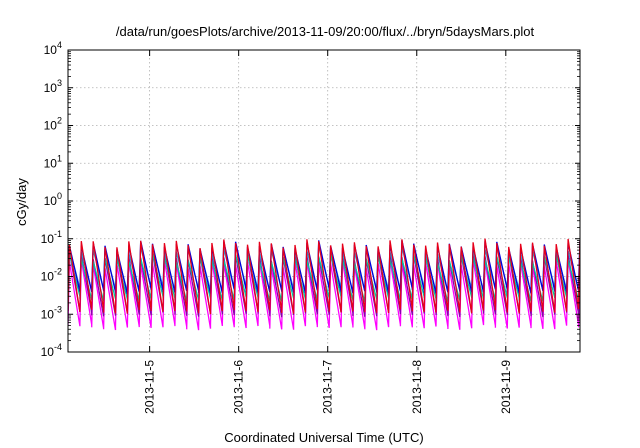 The height and width of the screenshot is (448, 640). What do you see at coordinates (21, 202) in the screenshot?
I see `y-axis-title: cGy/day` at bounding box center [21, 202].